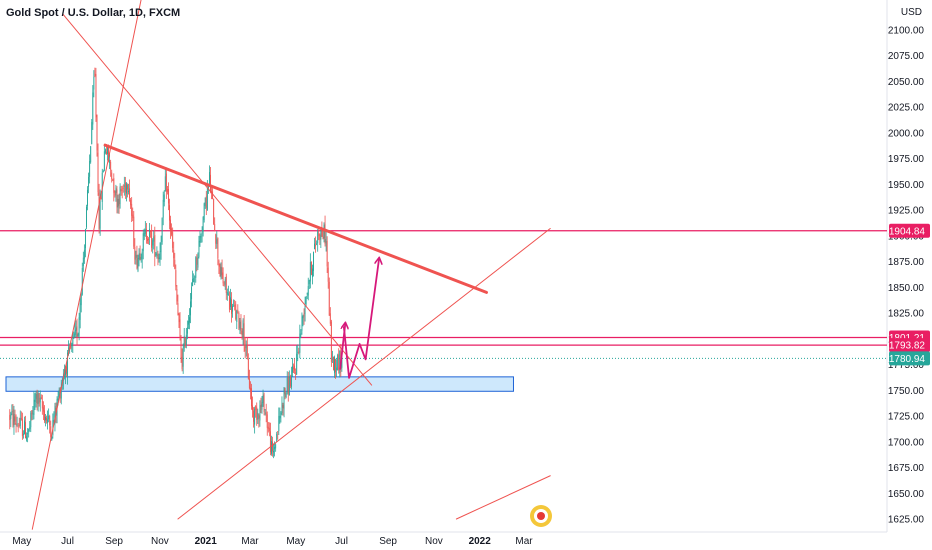 The width and height of the screenshot is (932, 550). Describe the element at coordinates (909, 358) in the screenshot. I see `price-badge` at that location.